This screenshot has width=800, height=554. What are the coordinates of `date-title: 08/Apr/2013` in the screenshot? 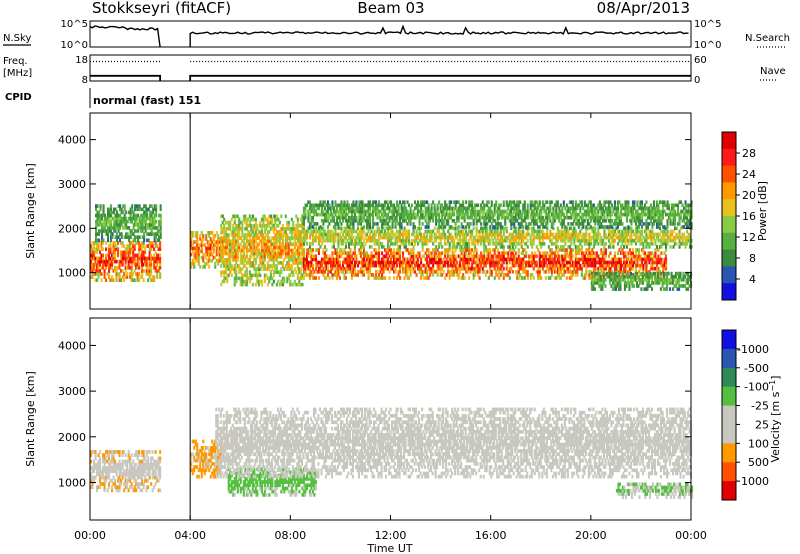 It's located at (643, 8).